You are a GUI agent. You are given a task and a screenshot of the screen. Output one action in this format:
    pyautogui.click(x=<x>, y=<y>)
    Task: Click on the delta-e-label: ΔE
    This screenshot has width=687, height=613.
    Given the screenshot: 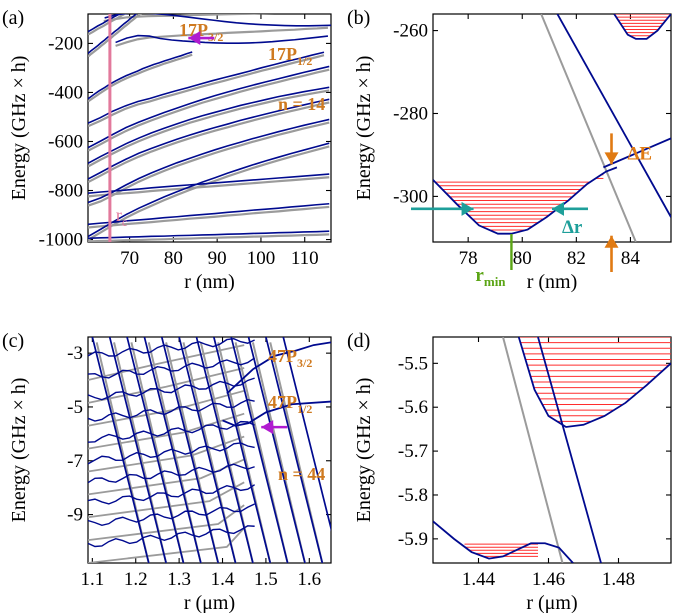 What is the action you would take?
    pyautogui.click(x=640, y=153)
    